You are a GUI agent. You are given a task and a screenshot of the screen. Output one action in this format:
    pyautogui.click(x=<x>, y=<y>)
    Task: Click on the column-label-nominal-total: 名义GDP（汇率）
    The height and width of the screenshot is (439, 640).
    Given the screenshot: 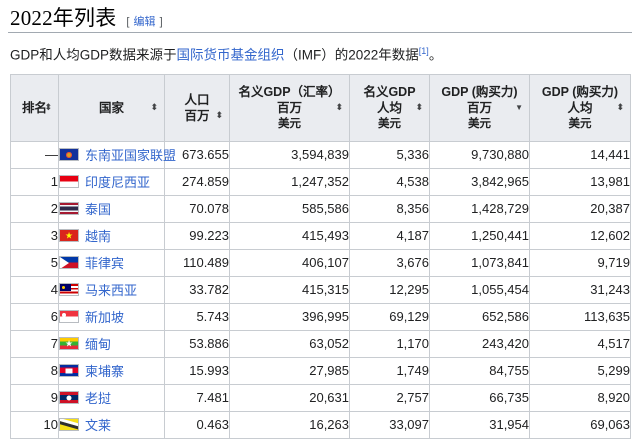 What is the action you would take?
    pyautogui.click(x=289, y=91)
    